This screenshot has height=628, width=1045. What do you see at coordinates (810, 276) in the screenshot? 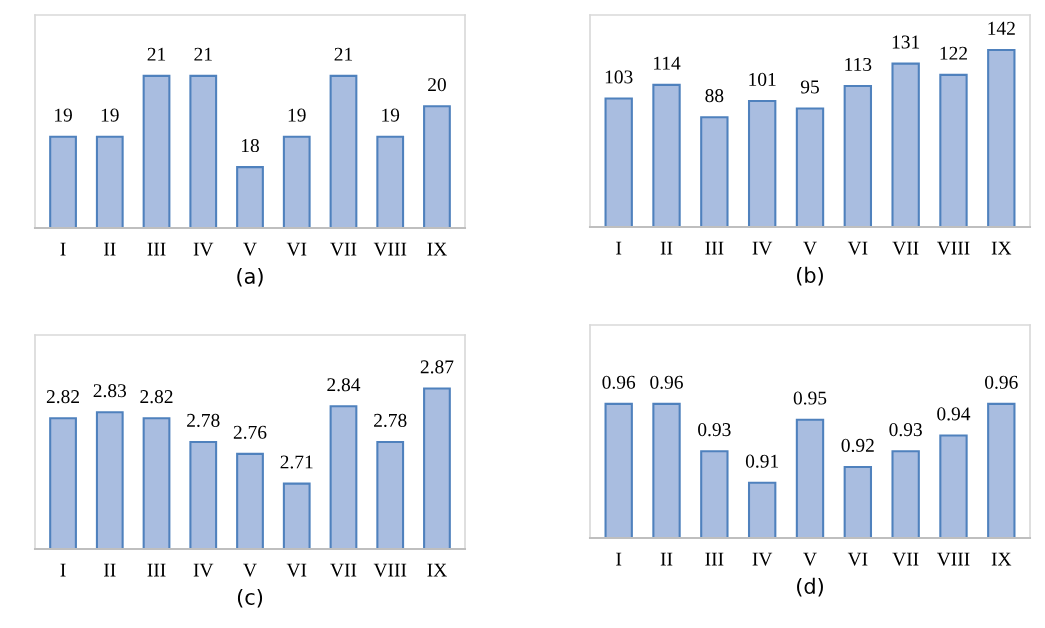
I see `x-axis-title: (b)` at bounding box center [810, 276].